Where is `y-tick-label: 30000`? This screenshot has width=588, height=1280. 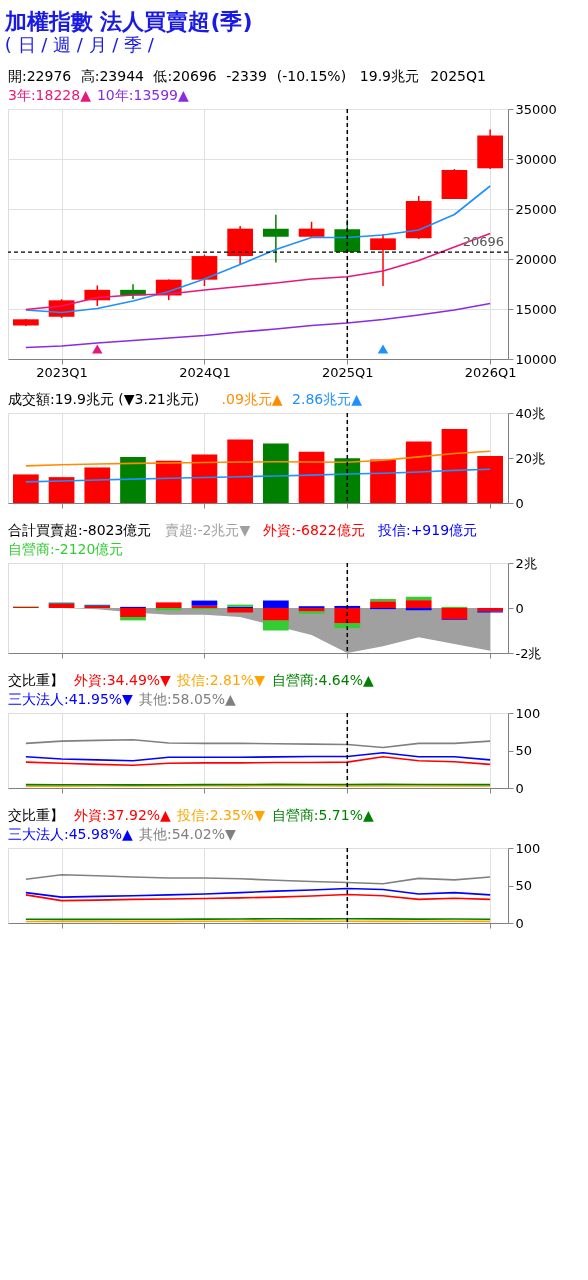 y-tick-label: 30000 is located at coordinates (536, 159).